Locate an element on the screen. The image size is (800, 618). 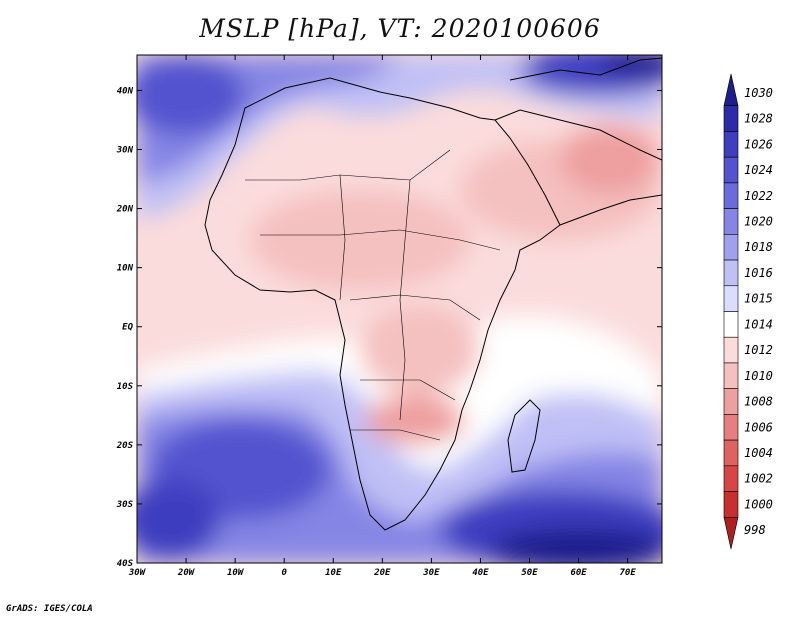
lon-tick-label: 50E is located at coordinates (529, 573).